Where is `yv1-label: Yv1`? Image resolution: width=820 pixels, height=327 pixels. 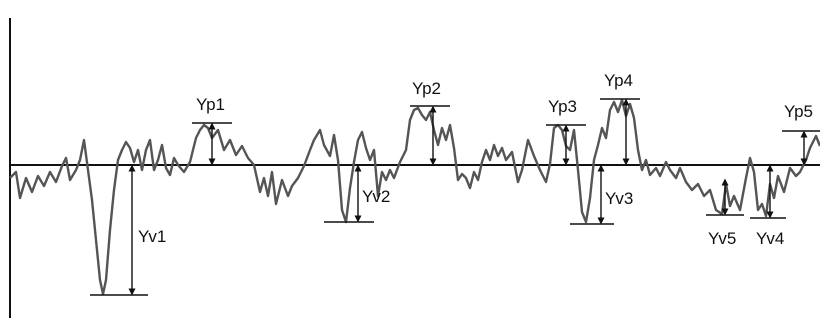 yv1-label: Yv1 is located at coordinates (152, 236).